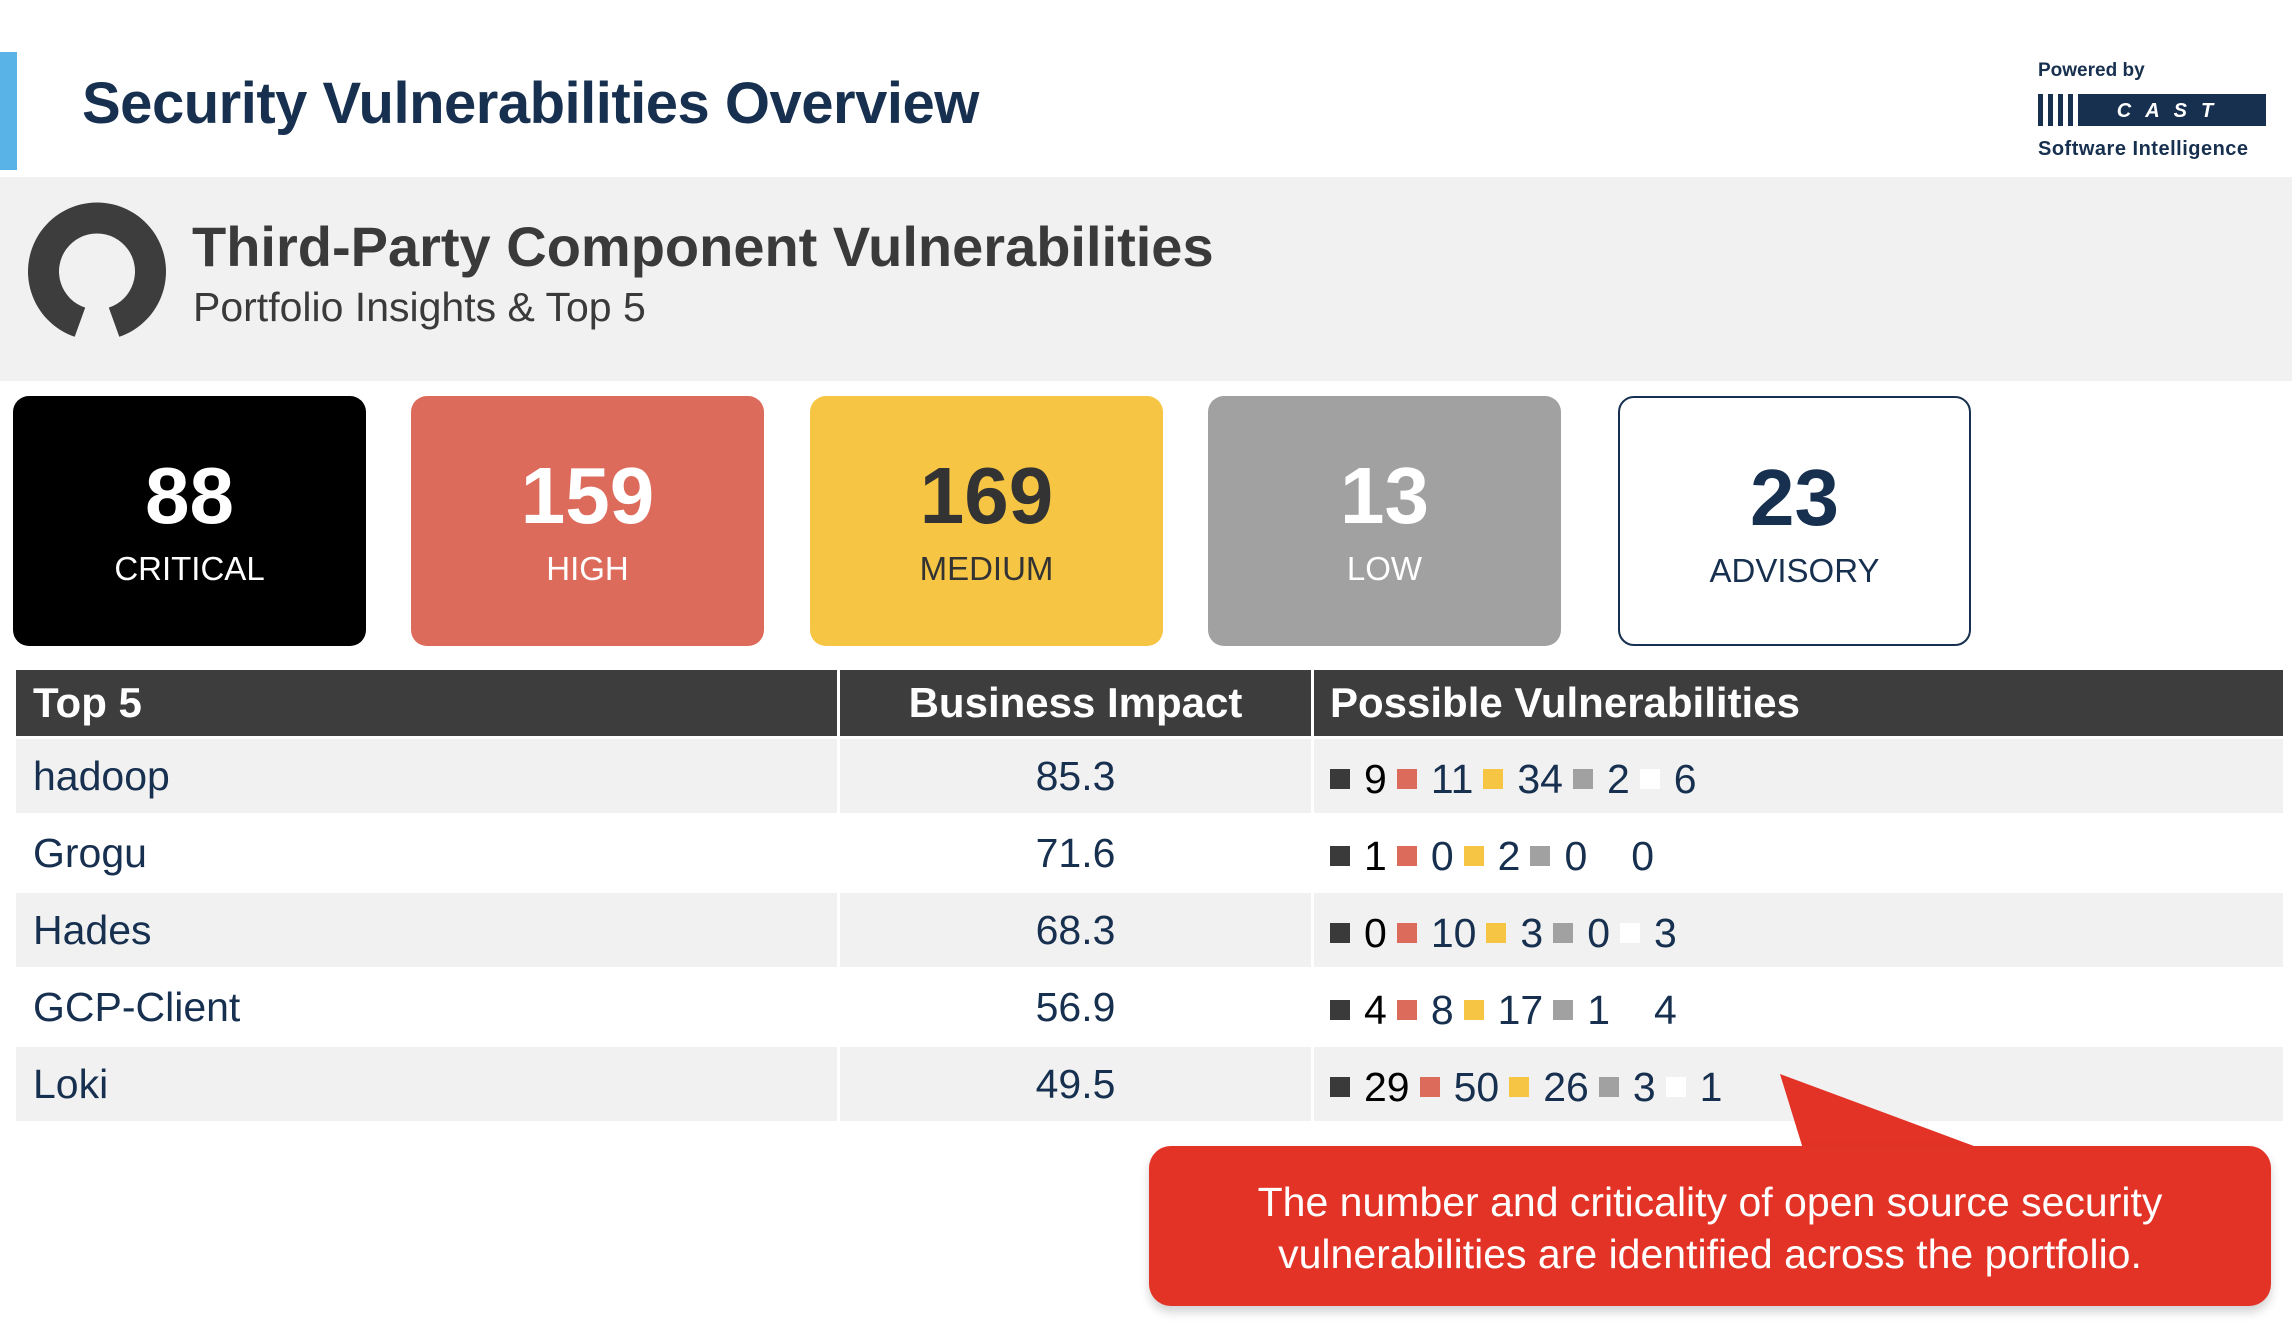 The image size is (2292, 1322). I want to click on app-name: Hades, so click(428, 930).